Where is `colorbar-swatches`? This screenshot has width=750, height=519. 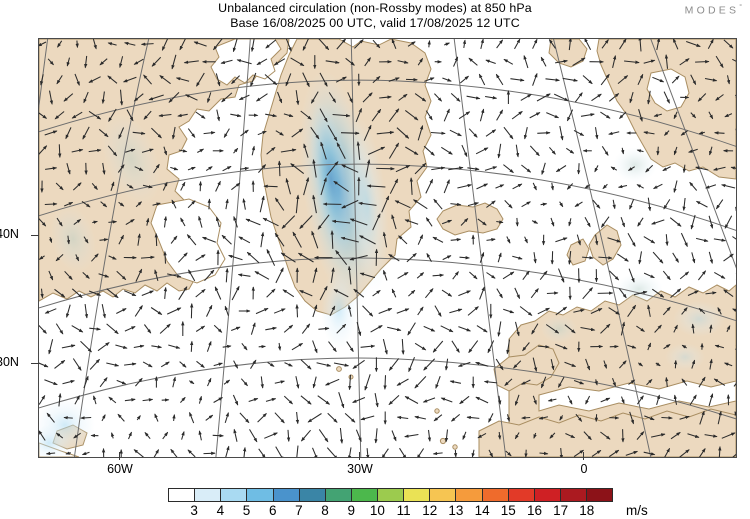 colorbar-swatches is located at coordinates (390, 495).